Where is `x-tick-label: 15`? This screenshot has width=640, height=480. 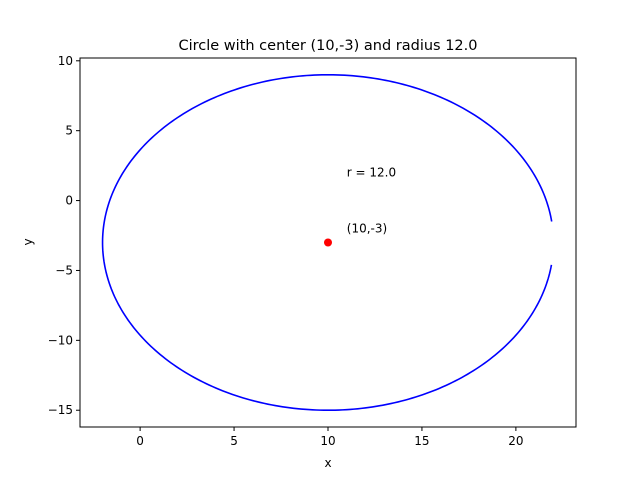 x-tick-label: 15 is located at coordinates (421, 441).